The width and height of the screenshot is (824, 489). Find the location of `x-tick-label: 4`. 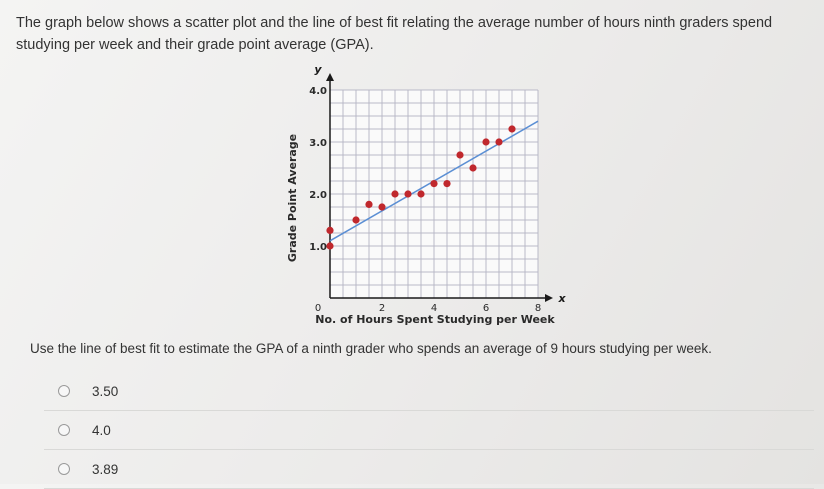

x-tick-label: 4 is located at coordinates (434, 308).